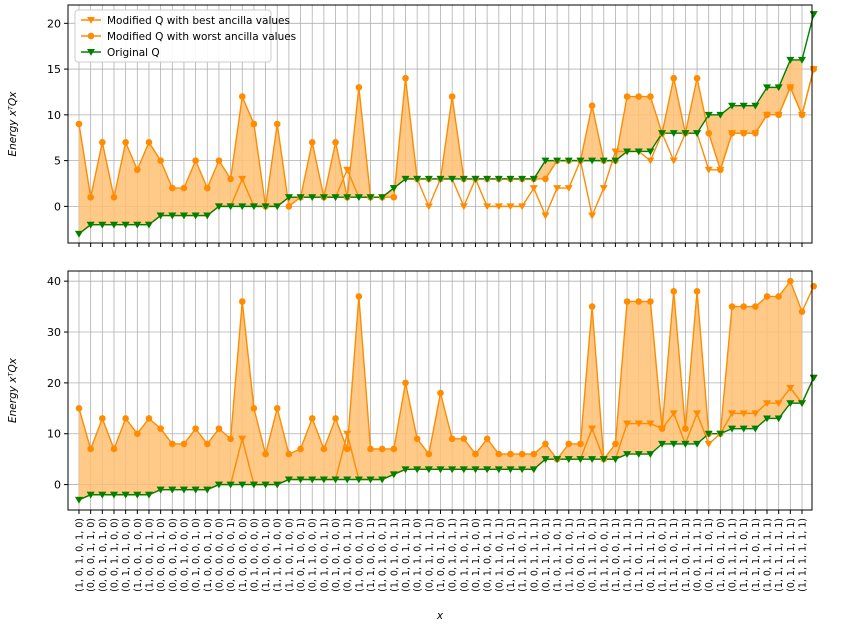  What do you see at coordinates (593, 555) in the screenshot?
I see `x-tick-label: (0, 1, 1, 1, 0, 1)` at bounding box center [593, 555].